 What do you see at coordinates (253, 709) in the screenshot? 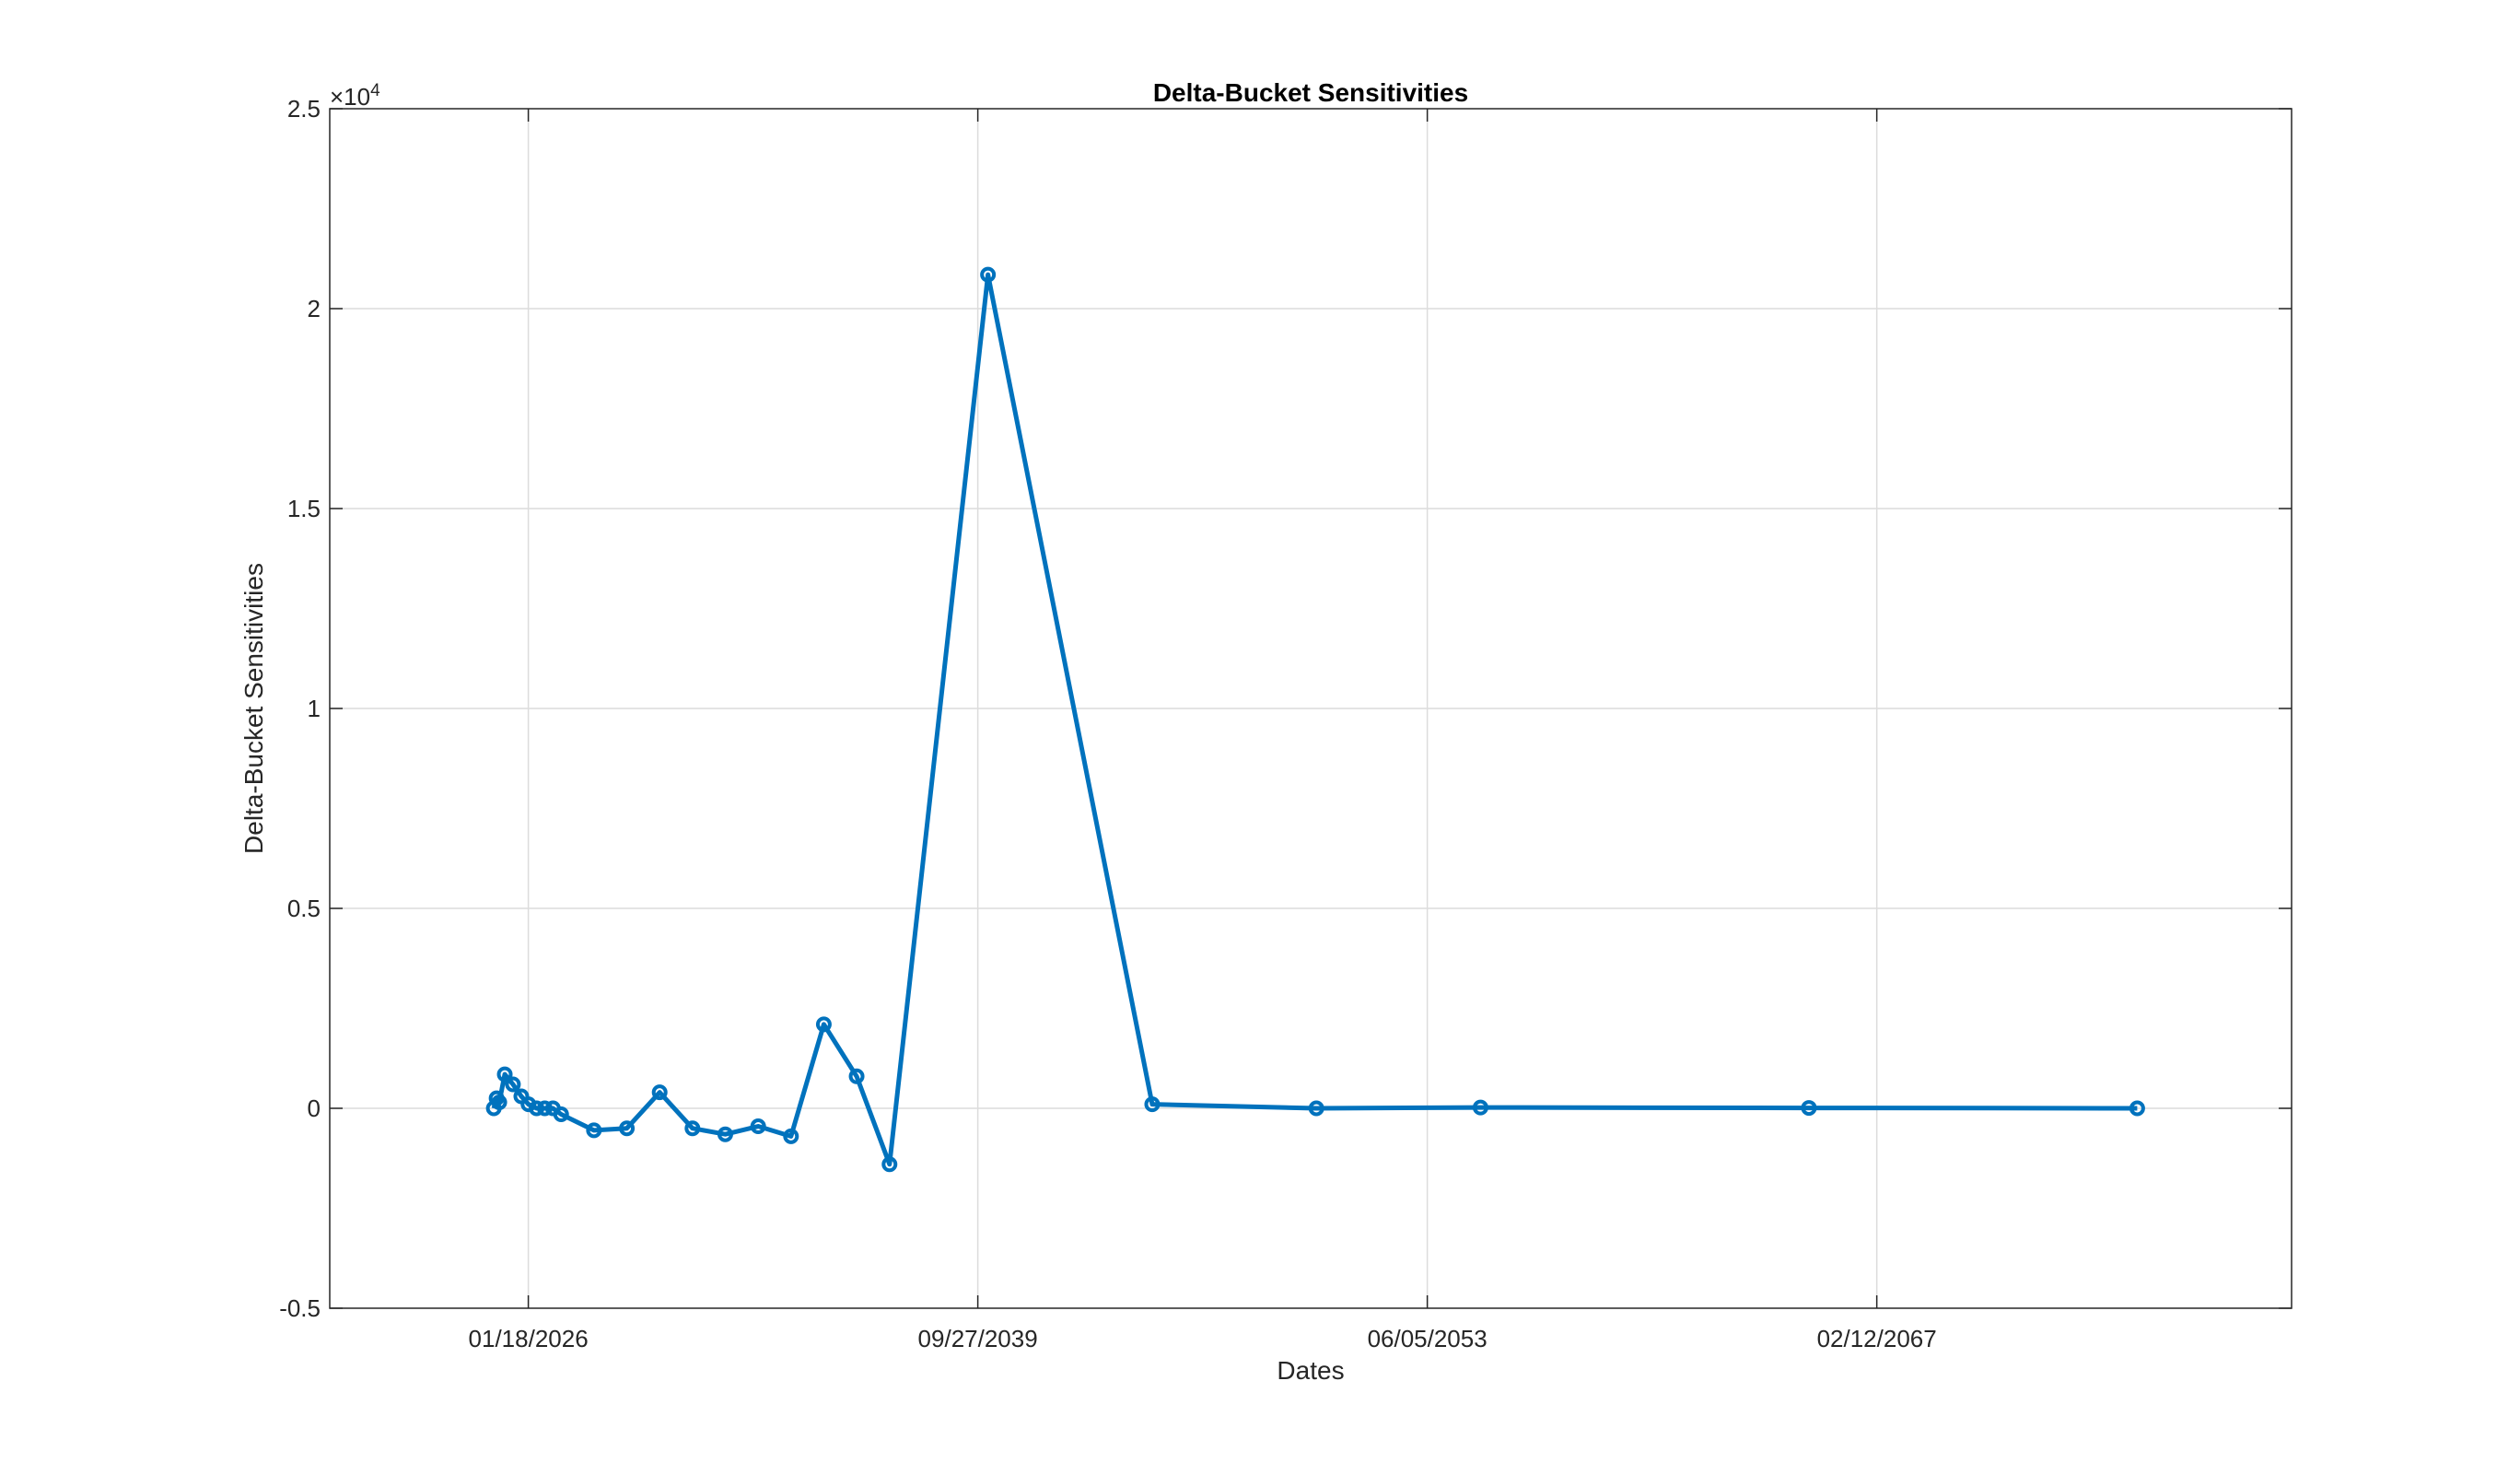
I see `y-axis-title: Delta-Bucket Sensitivities` at bounding box center [253, 709].